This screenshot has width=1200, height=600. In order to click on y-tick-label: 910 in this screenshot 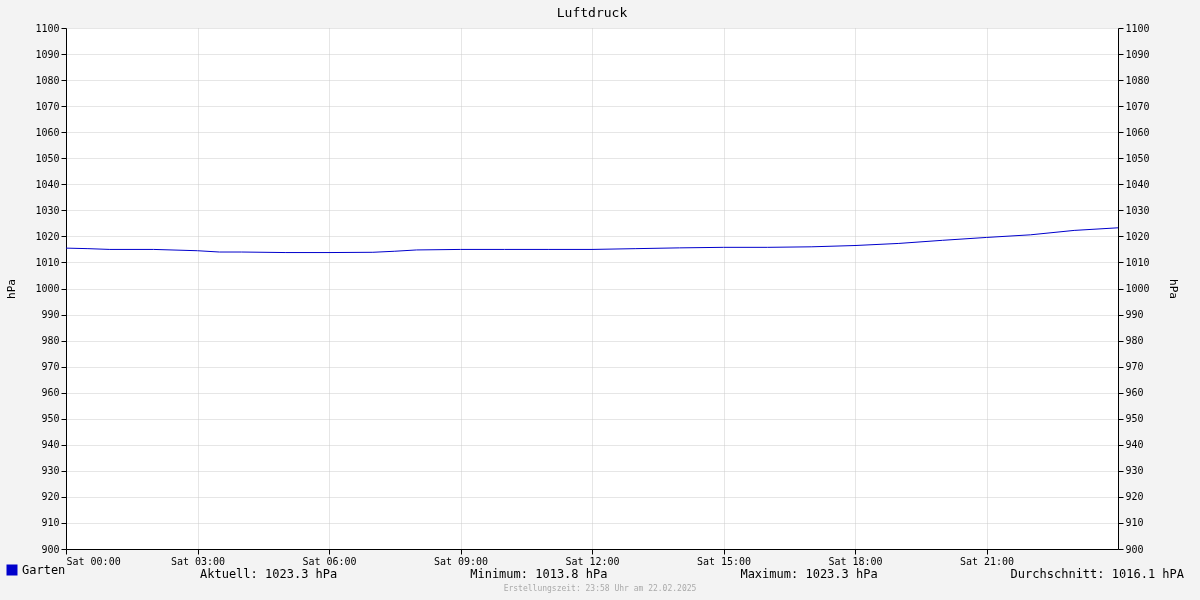, I will do `click(50, 523)`.